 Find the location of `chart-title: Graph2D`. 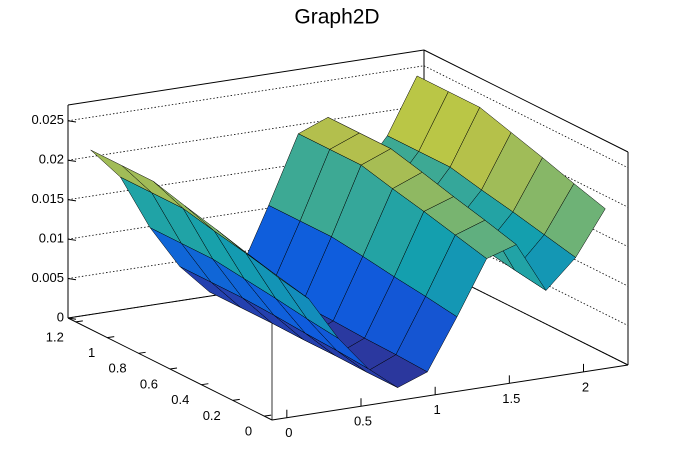

chart-title: Graph2D is located at coordinates (336, 17).